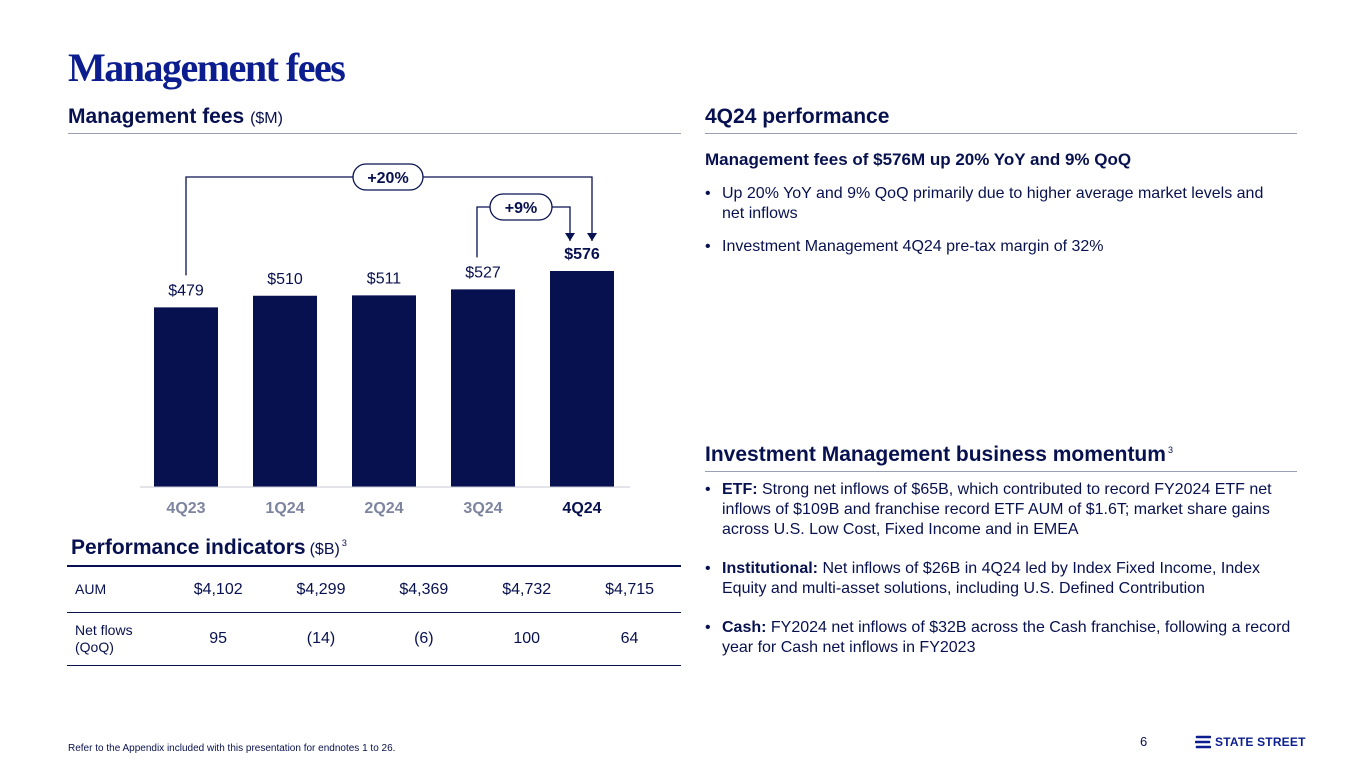 Image resolution: width=1365 pixels, height=768 pixels. I want to click on bar-1q24, so click(285, 391).